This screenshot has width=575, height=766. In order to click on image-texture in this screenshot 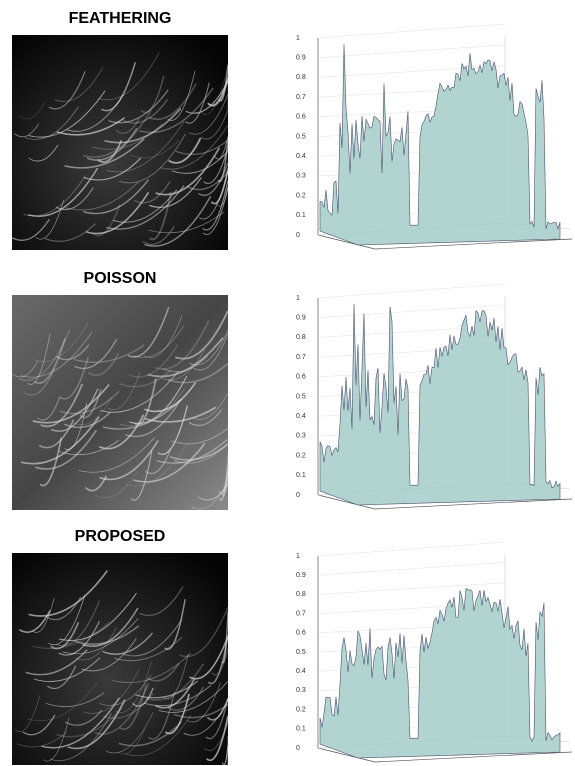, I will do `click(120, 408)`.